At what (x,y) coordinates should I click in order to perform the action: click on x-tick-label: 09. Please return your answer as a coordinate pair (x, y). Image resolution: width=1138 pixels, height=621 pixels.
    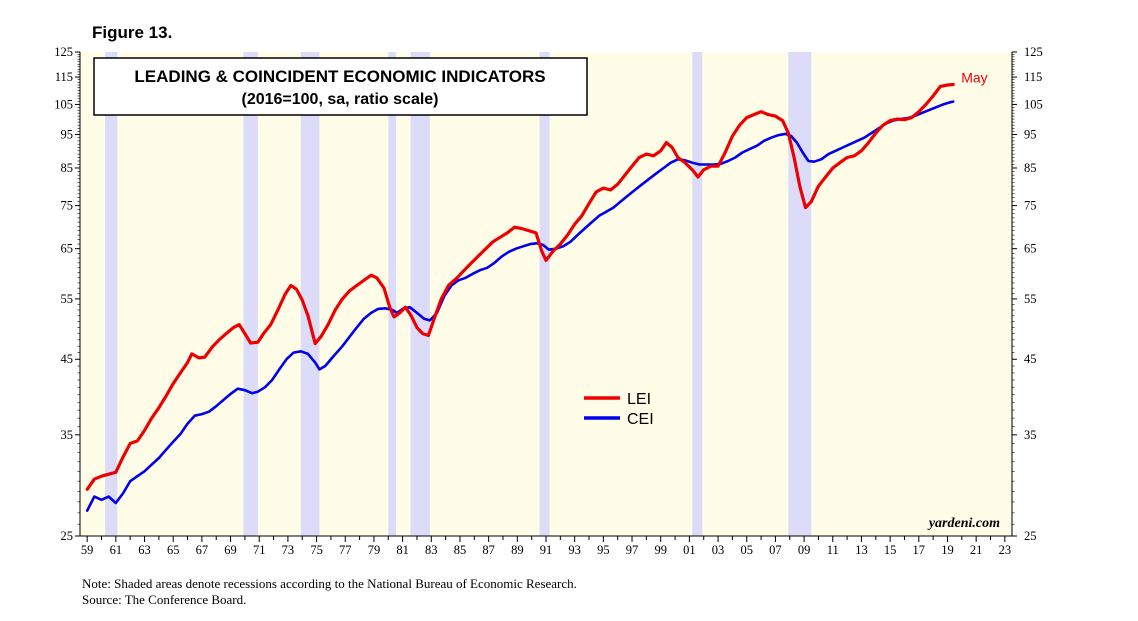
    Looking at the image, I should click on (804, 550).